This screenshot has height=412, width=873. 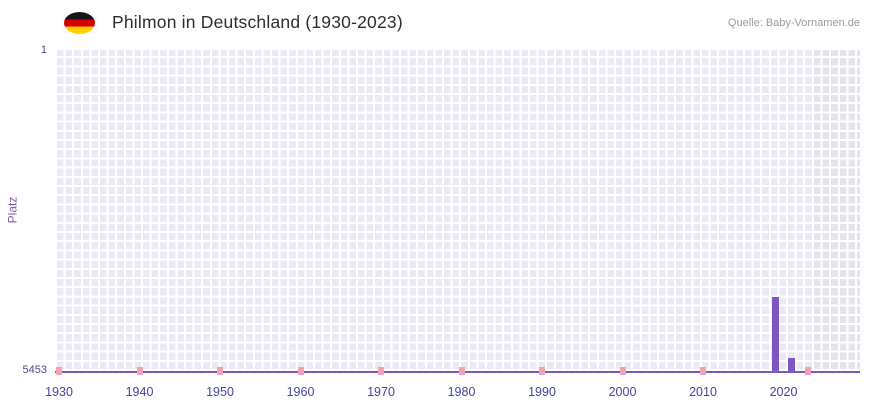 What do you see at coordinates (542, 371) in the screenshot?
I see `low-rank-marker-1990` at bounding box center [542, 371].